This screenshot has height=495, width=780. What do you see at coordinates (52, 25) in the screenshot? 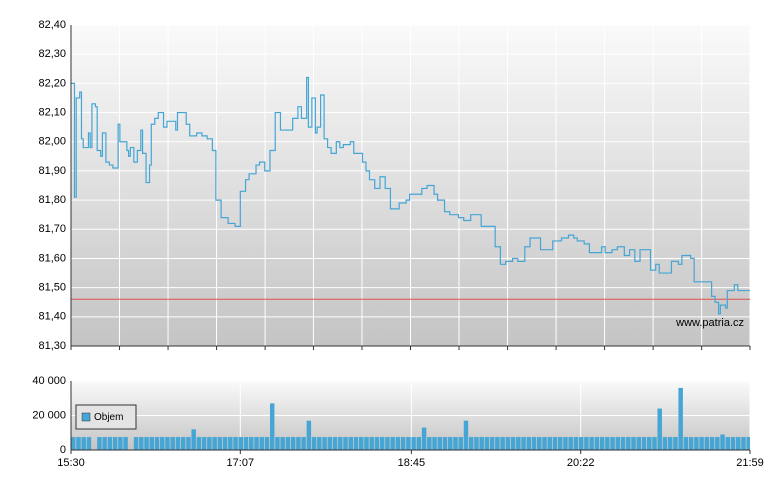
I see `y-tick-label: 82,40` at bounding box center [52, 25].